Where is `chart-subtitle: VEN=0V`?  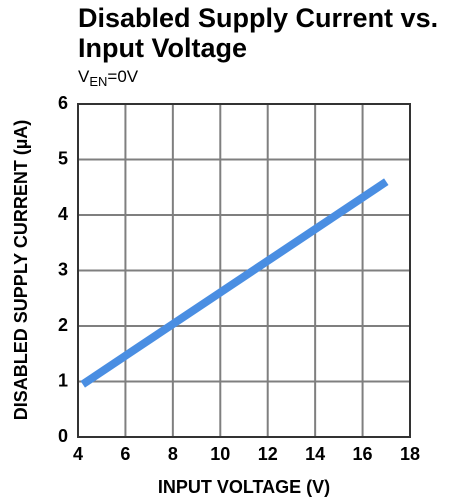 chart-subtitle: VEN=0V is located at coordinates (108, 78).